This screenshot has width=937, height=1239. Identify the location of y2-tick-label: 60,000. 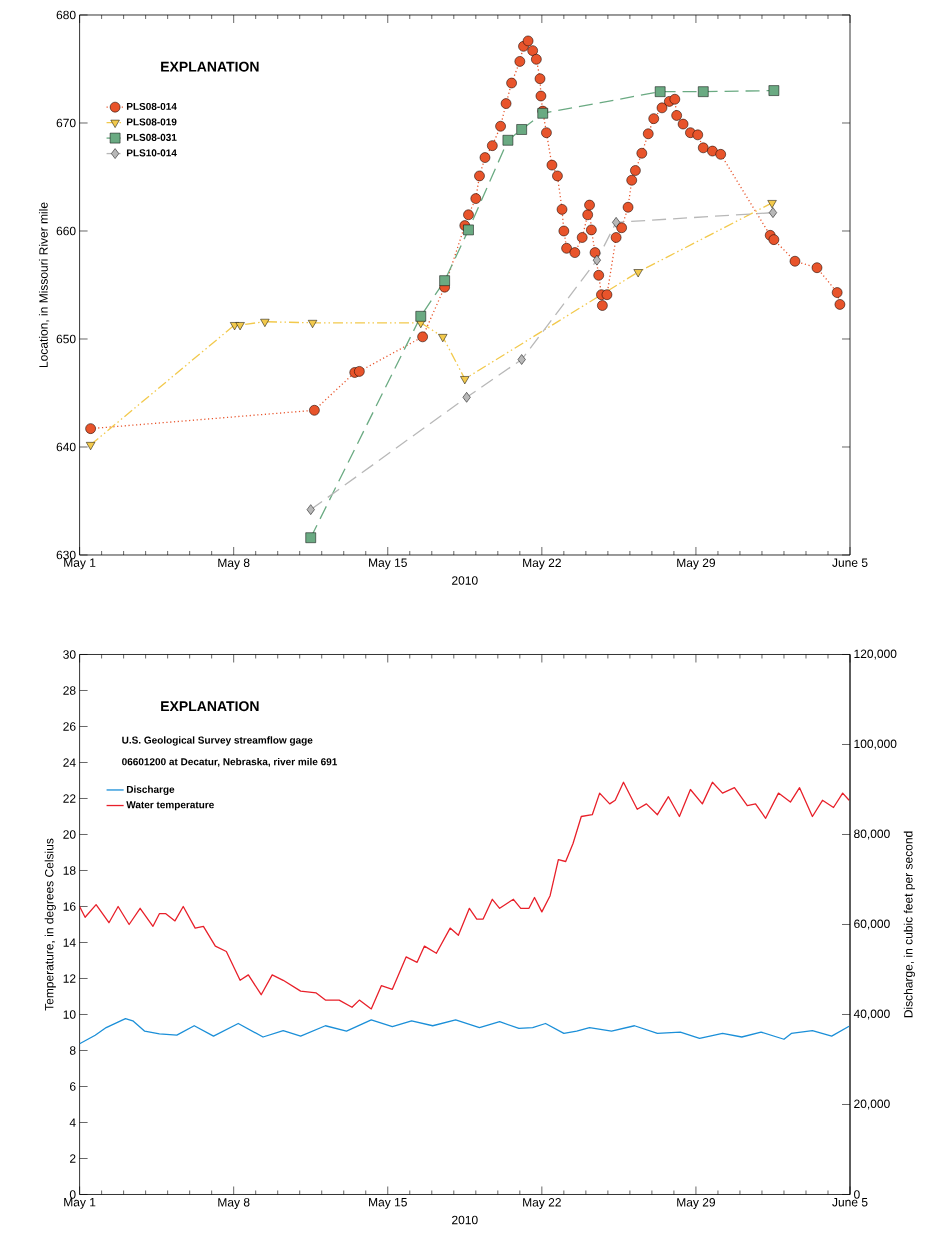
(872, 924).